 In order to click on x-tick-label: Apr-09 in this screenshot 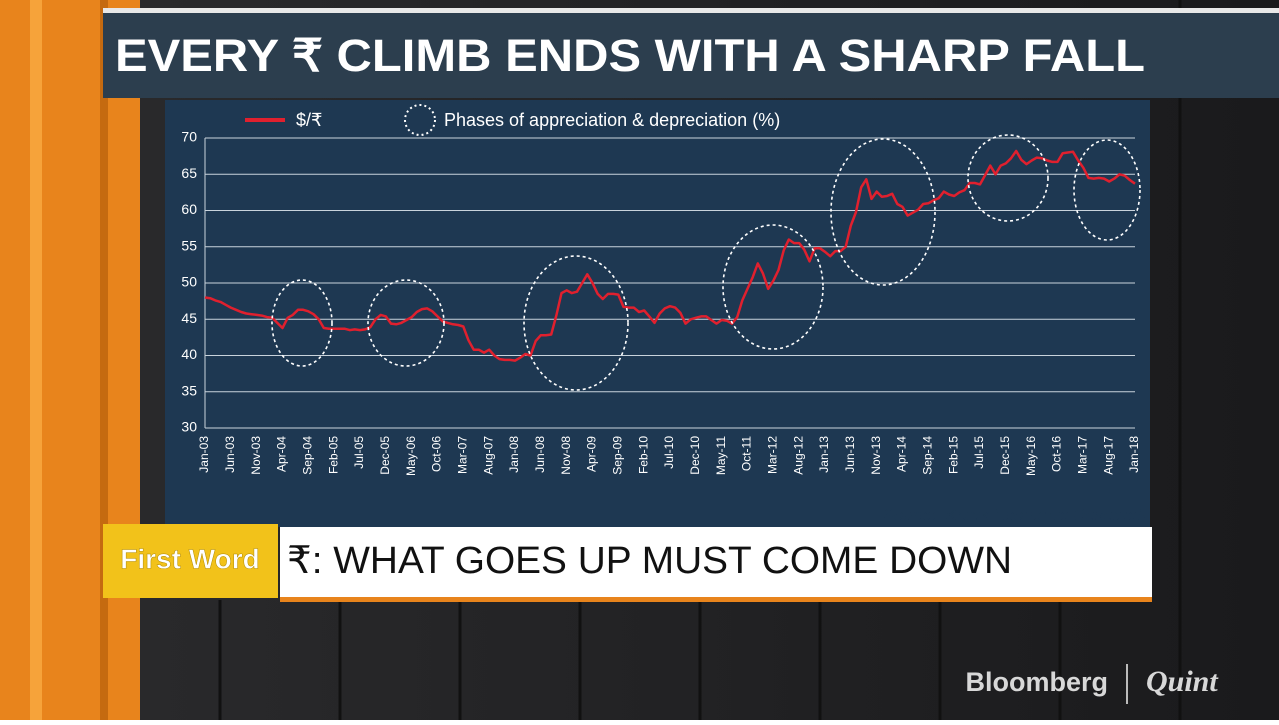, I will do `click(592, 454)`.